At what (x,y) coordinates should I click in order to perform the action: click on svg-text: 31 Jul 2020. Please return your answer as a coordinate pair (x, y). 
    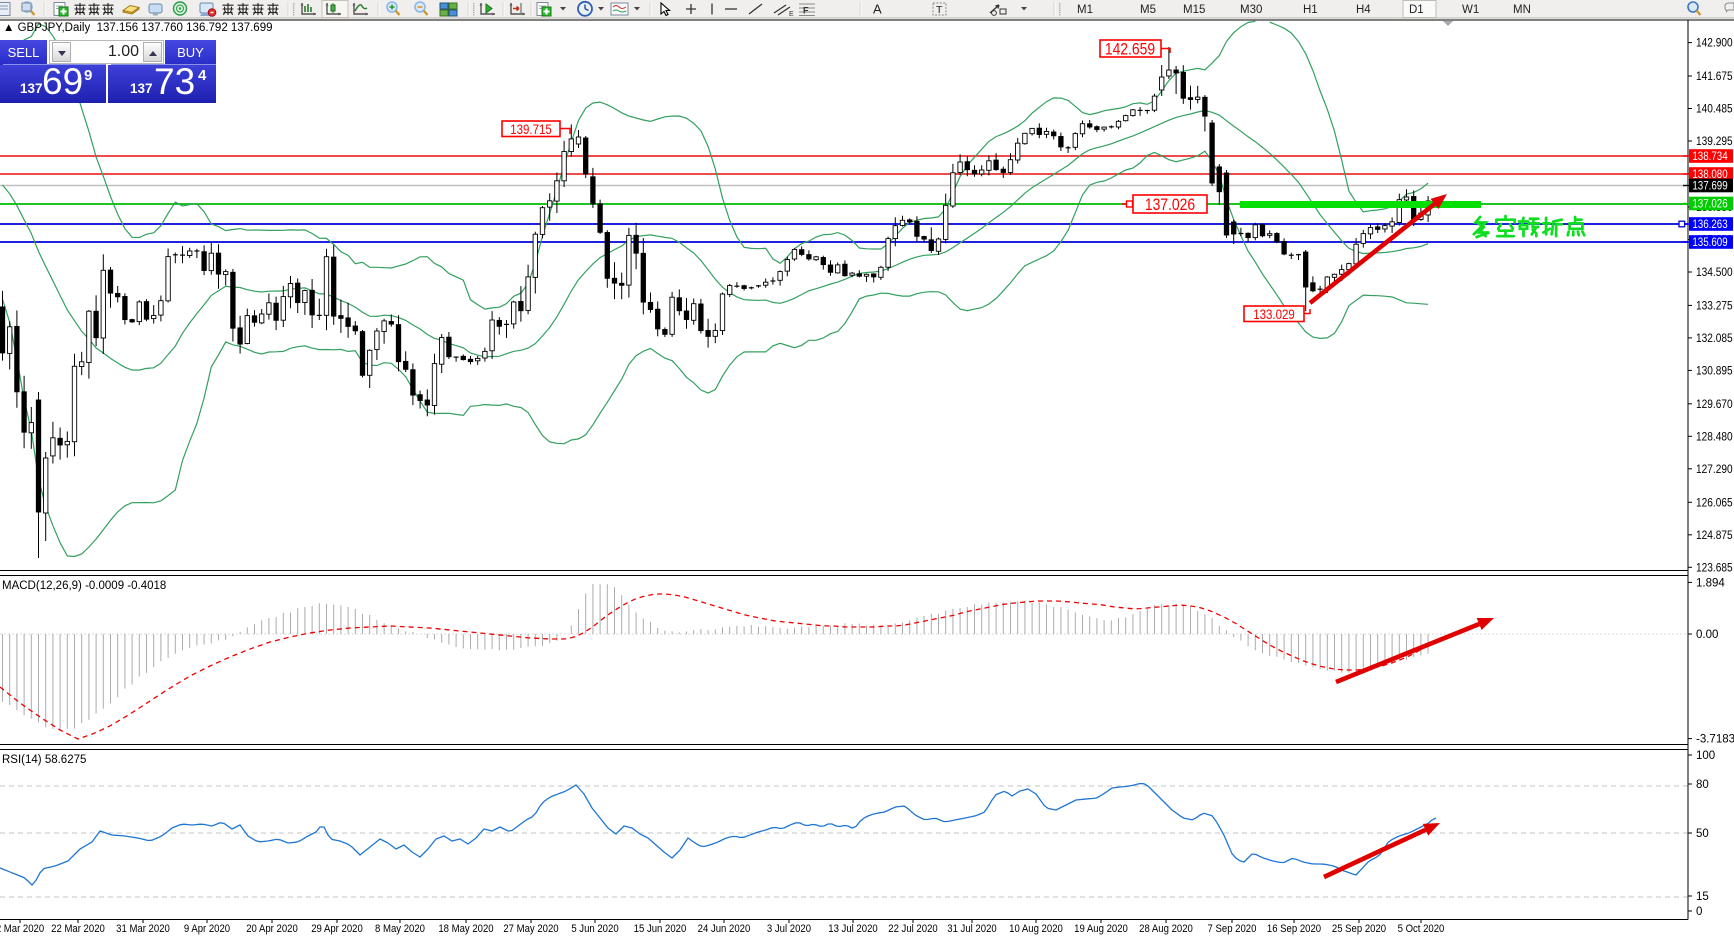
    Looking at the image, I should click on (972, 929).